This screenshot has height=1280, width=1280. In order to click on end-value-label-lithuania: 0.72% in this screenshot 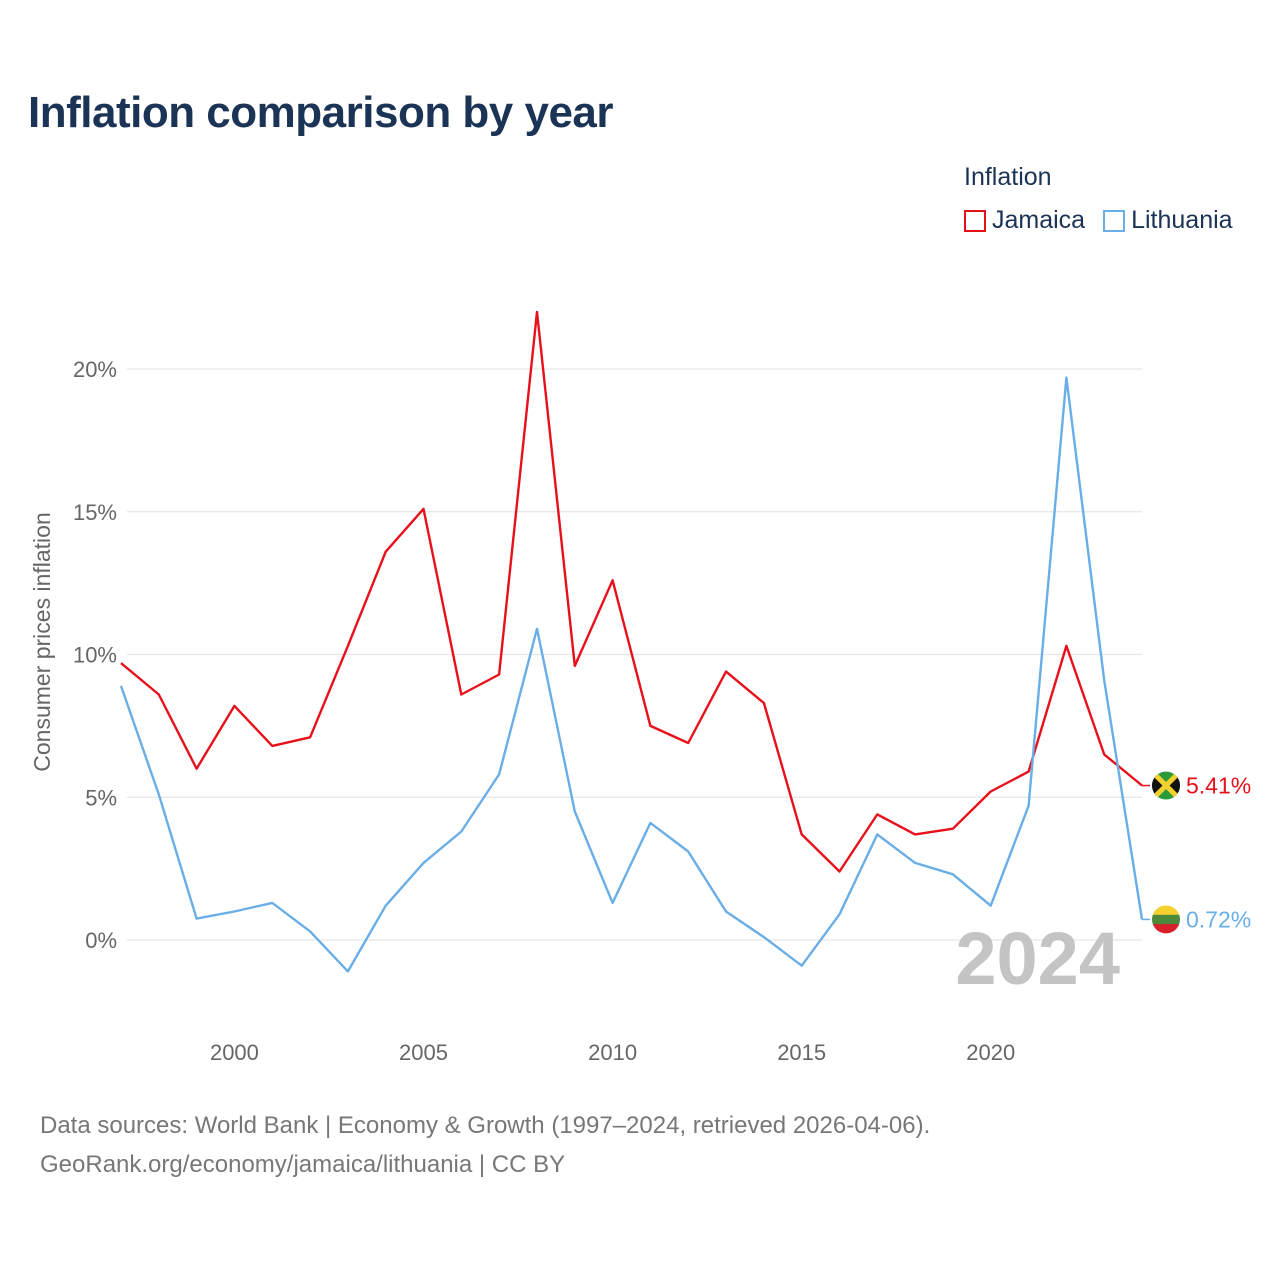, I will do `click(1218, 919)`.